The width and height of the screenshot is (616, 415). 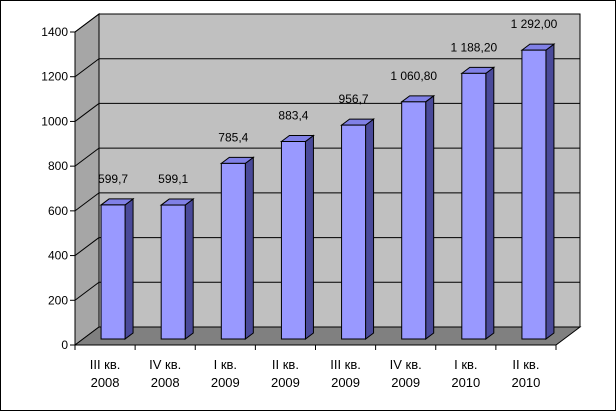 What do you see at coordinates (58, 166) in the screenshot?
I see `y-tick-label: 800` at bounding box center [58, 166].